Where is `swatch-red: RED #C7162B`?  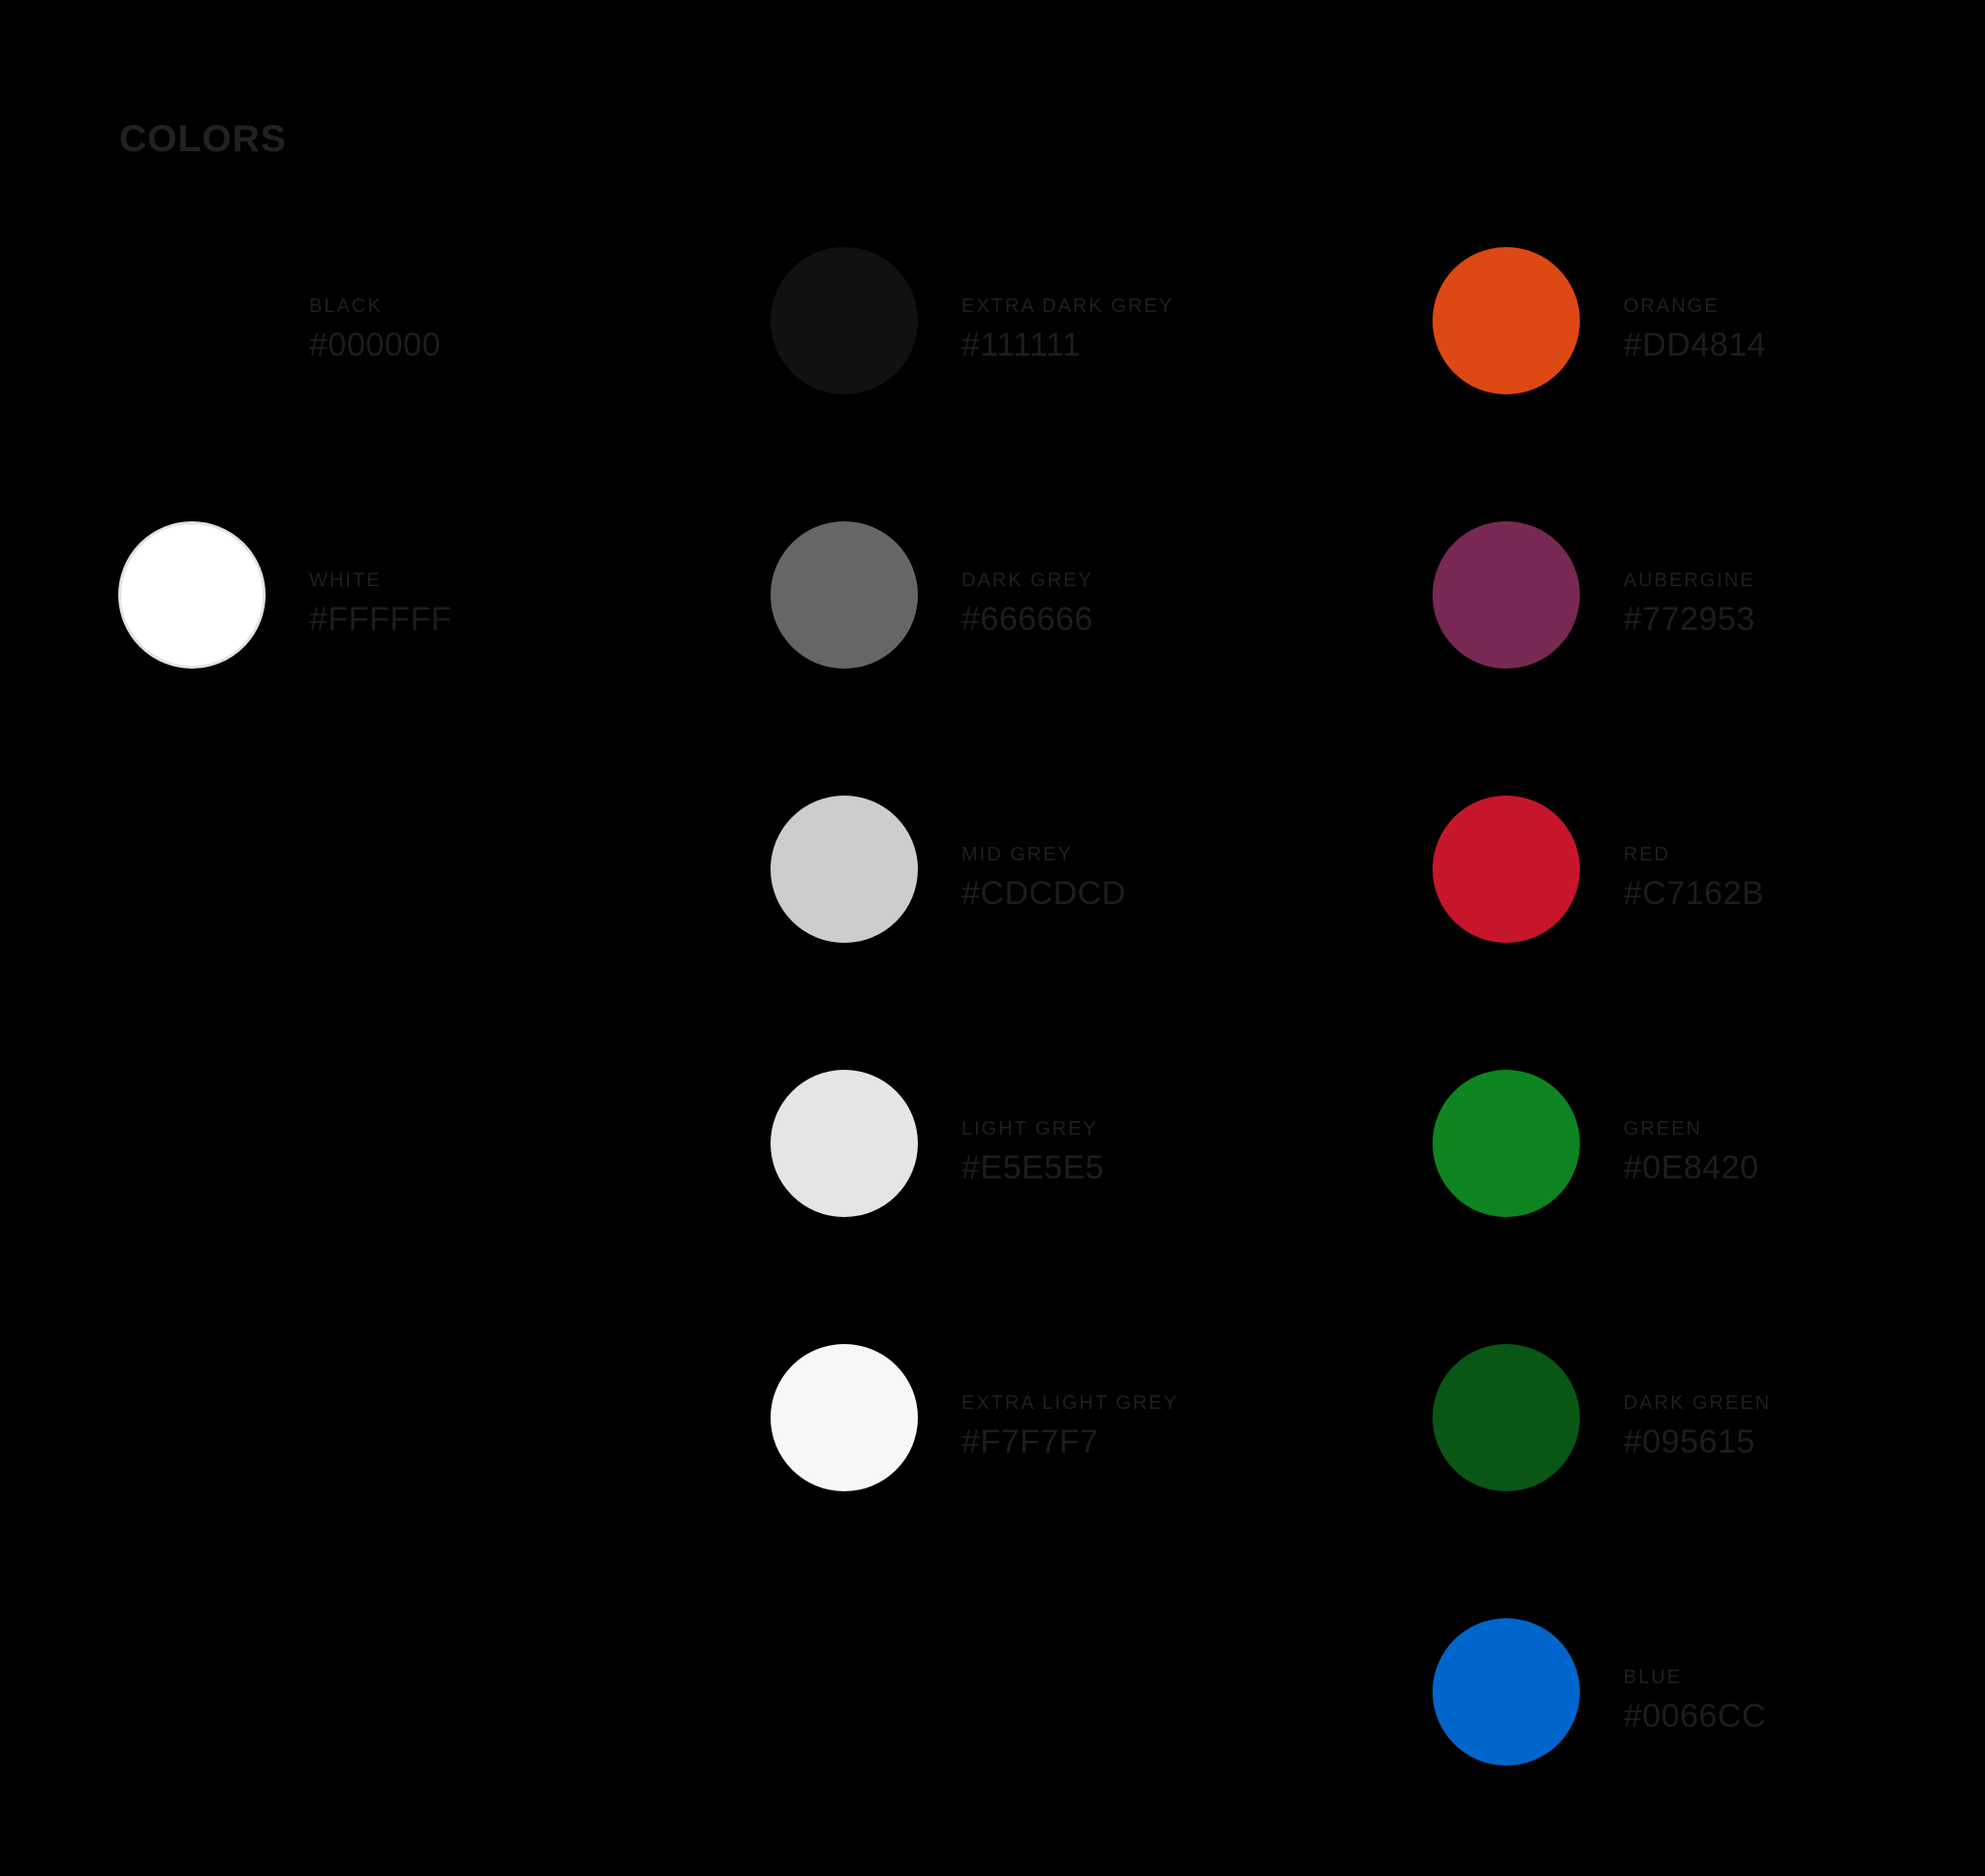
swatch-red: RED #C7162B is located at coordinates (1598, 869).